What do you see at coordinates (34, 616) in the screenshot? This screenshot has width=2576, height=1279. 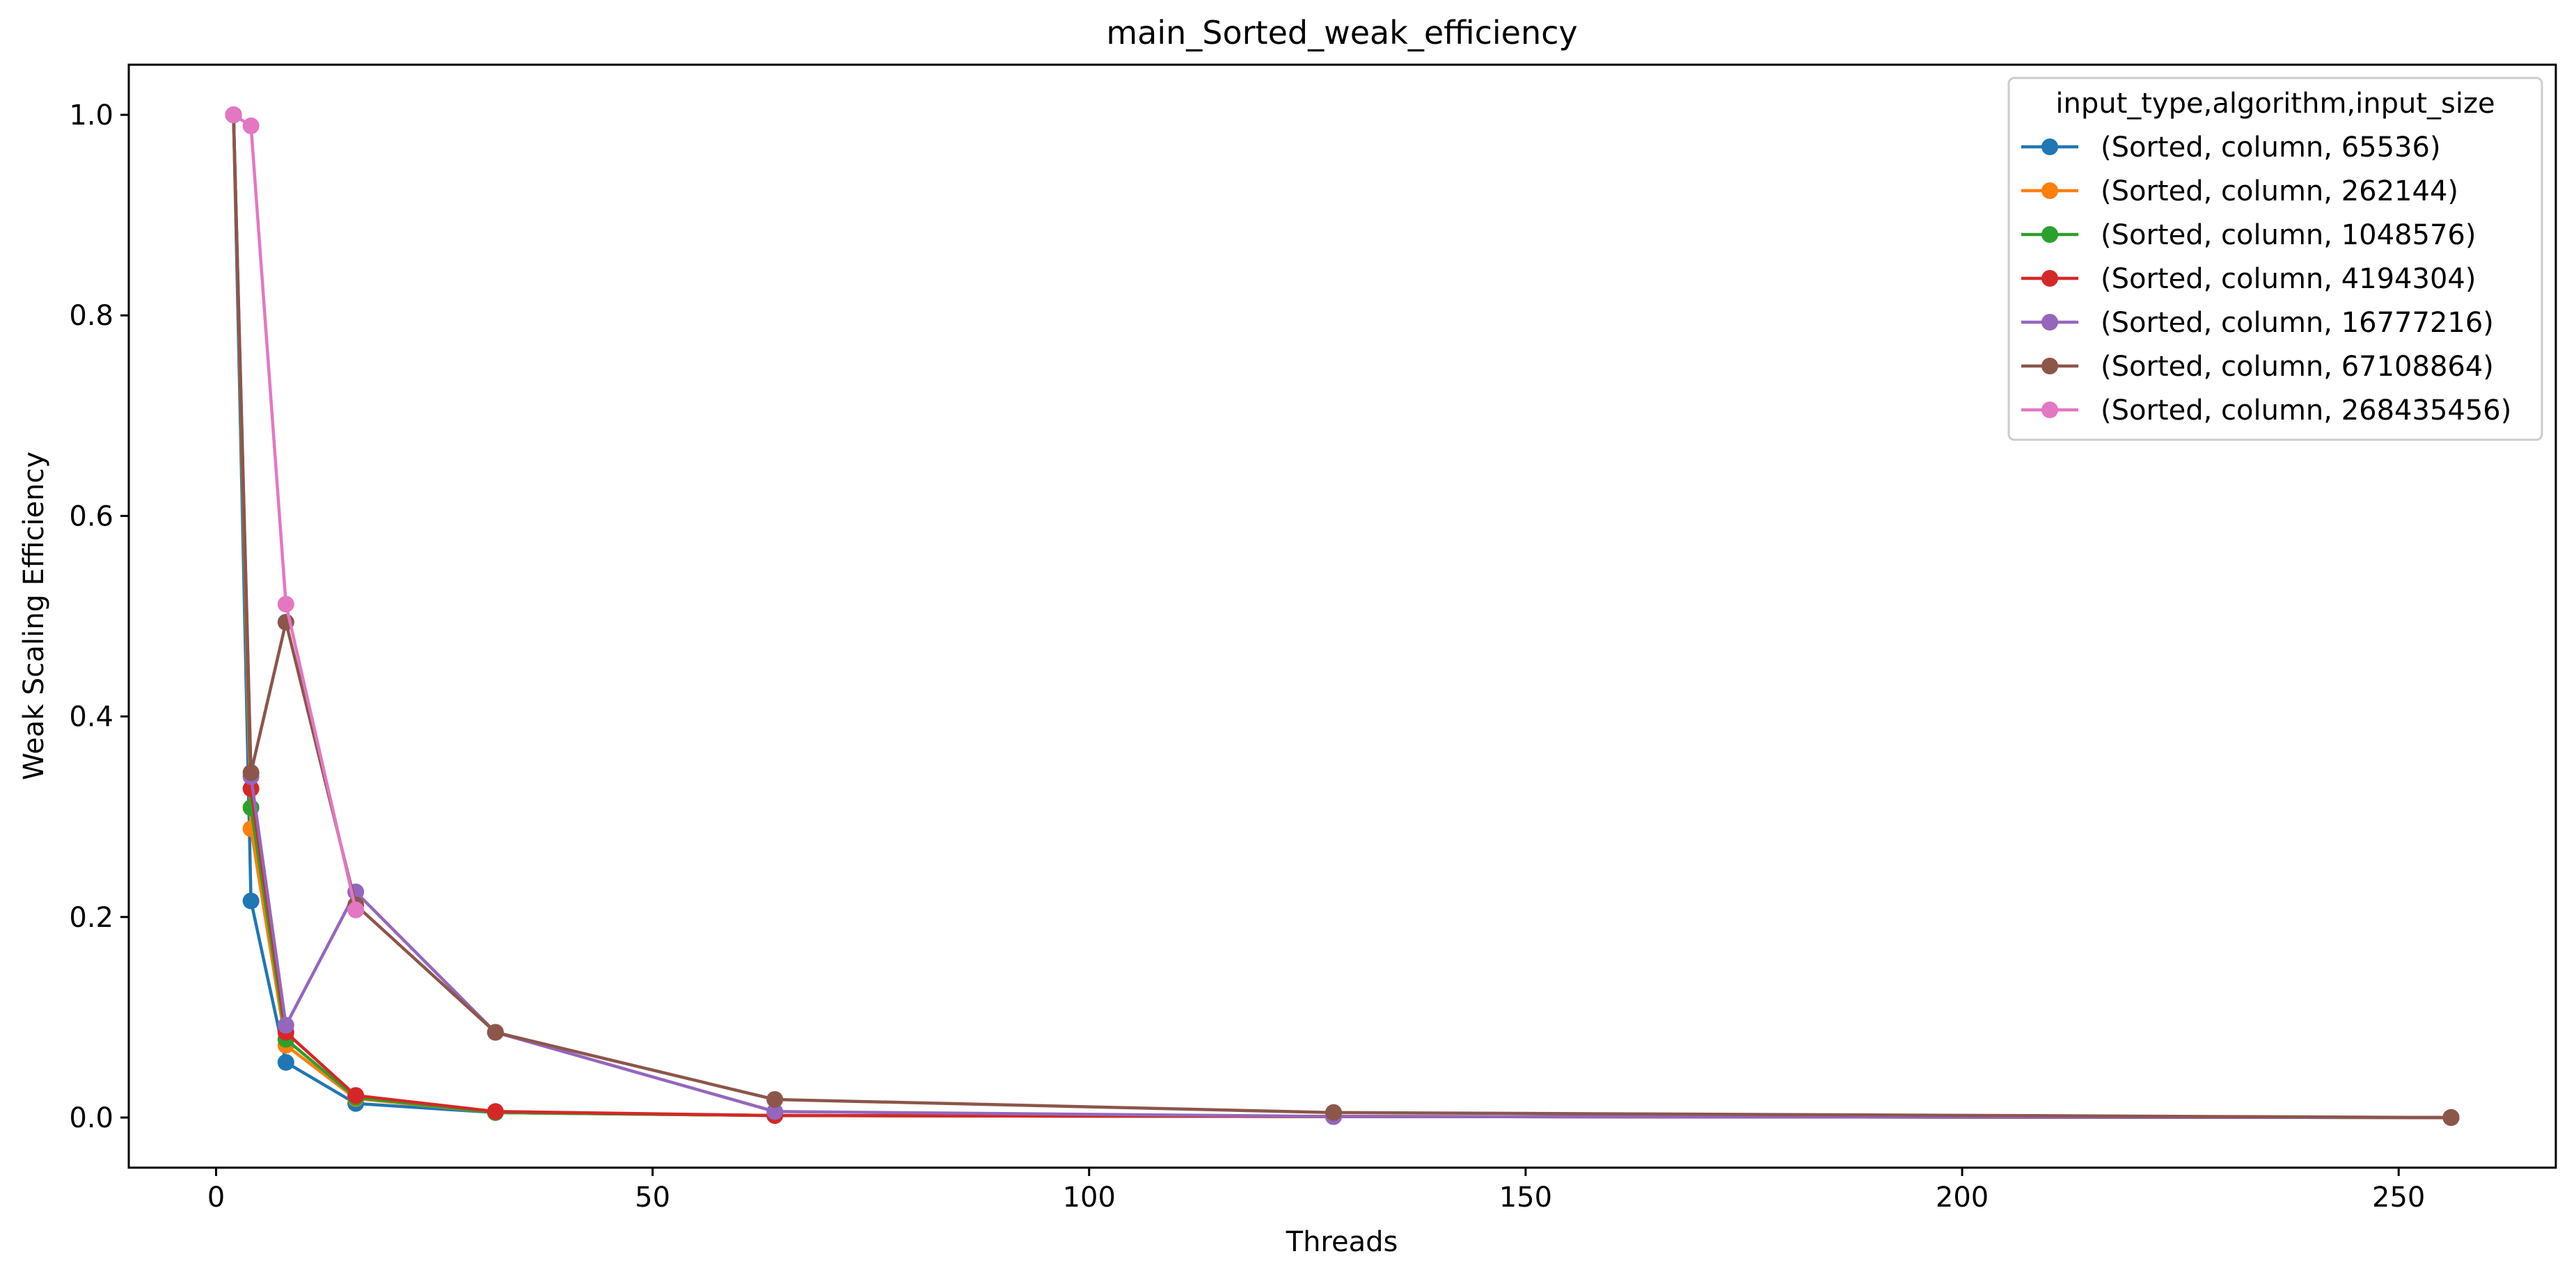 I see `y-axis-label: Weak Scaling Efficiency` at bounding box center [34, 616].